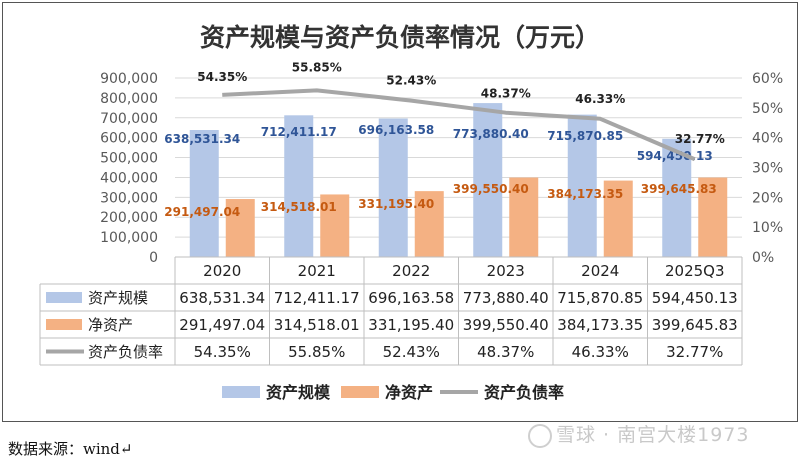 The image size is (800, 459). I want to click on x-category-label: 2025Q3, so click(695, 271).